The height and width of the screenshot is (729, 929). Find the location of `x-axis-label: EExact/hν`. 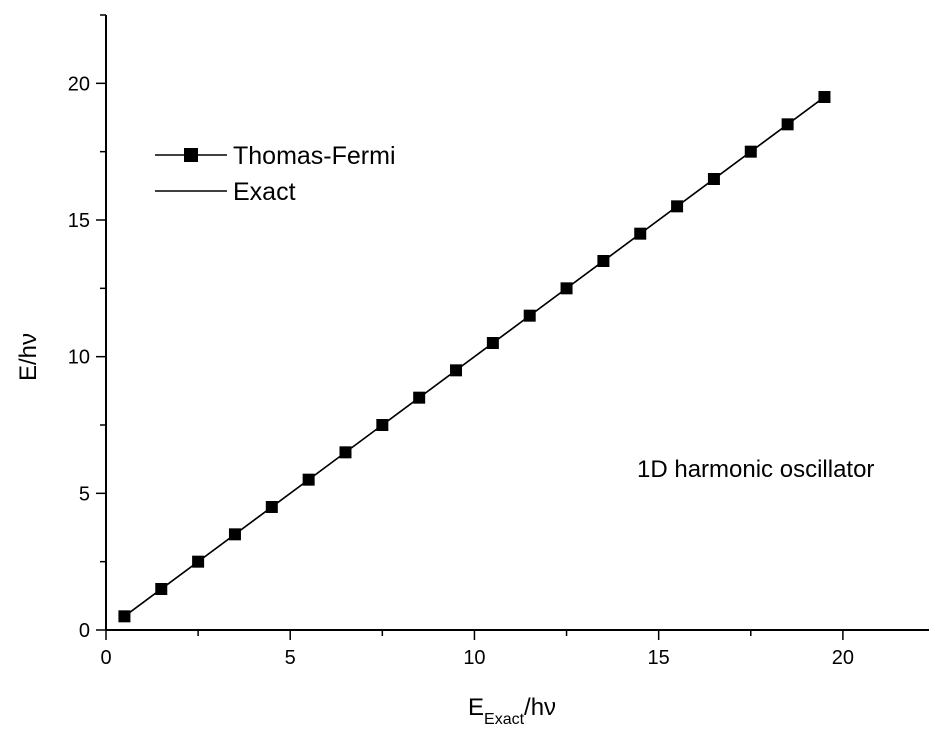

x-axis-label: EExact/hν is located at coordinates (512, 711).